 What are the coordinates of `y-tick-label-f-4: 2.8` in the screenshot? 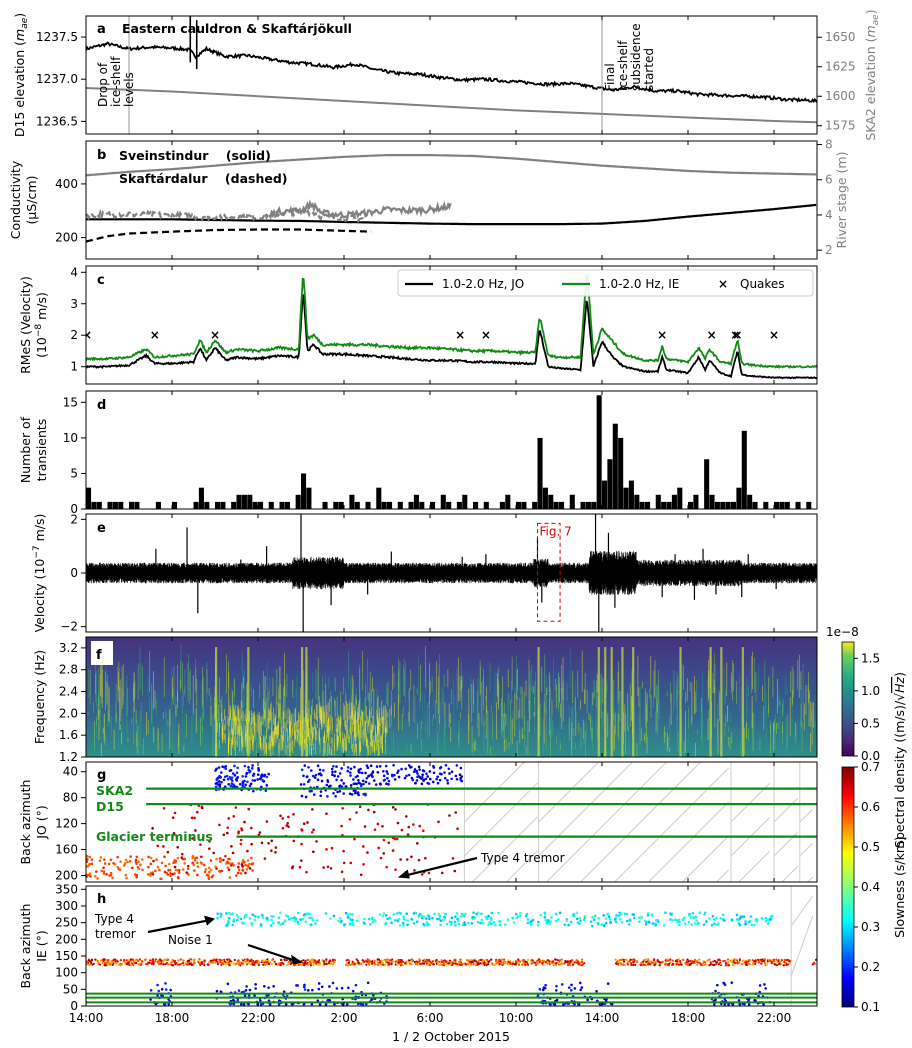 It's located at (68, 670).